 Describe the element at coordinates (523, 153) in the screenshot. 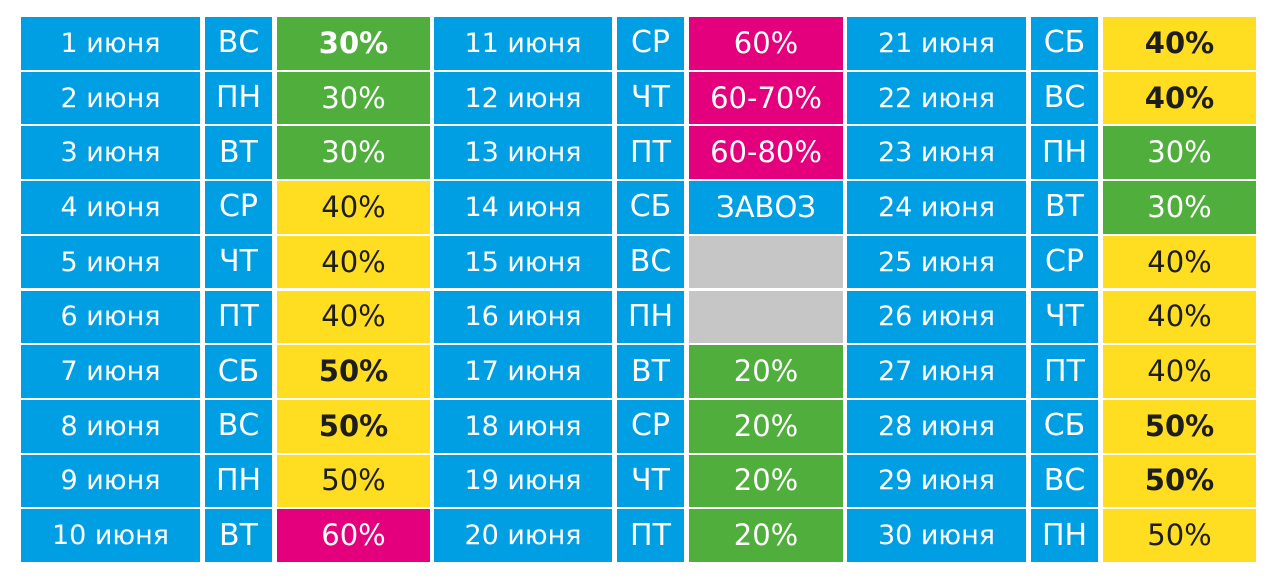

I see `date-cell: 13 июня` at that location.